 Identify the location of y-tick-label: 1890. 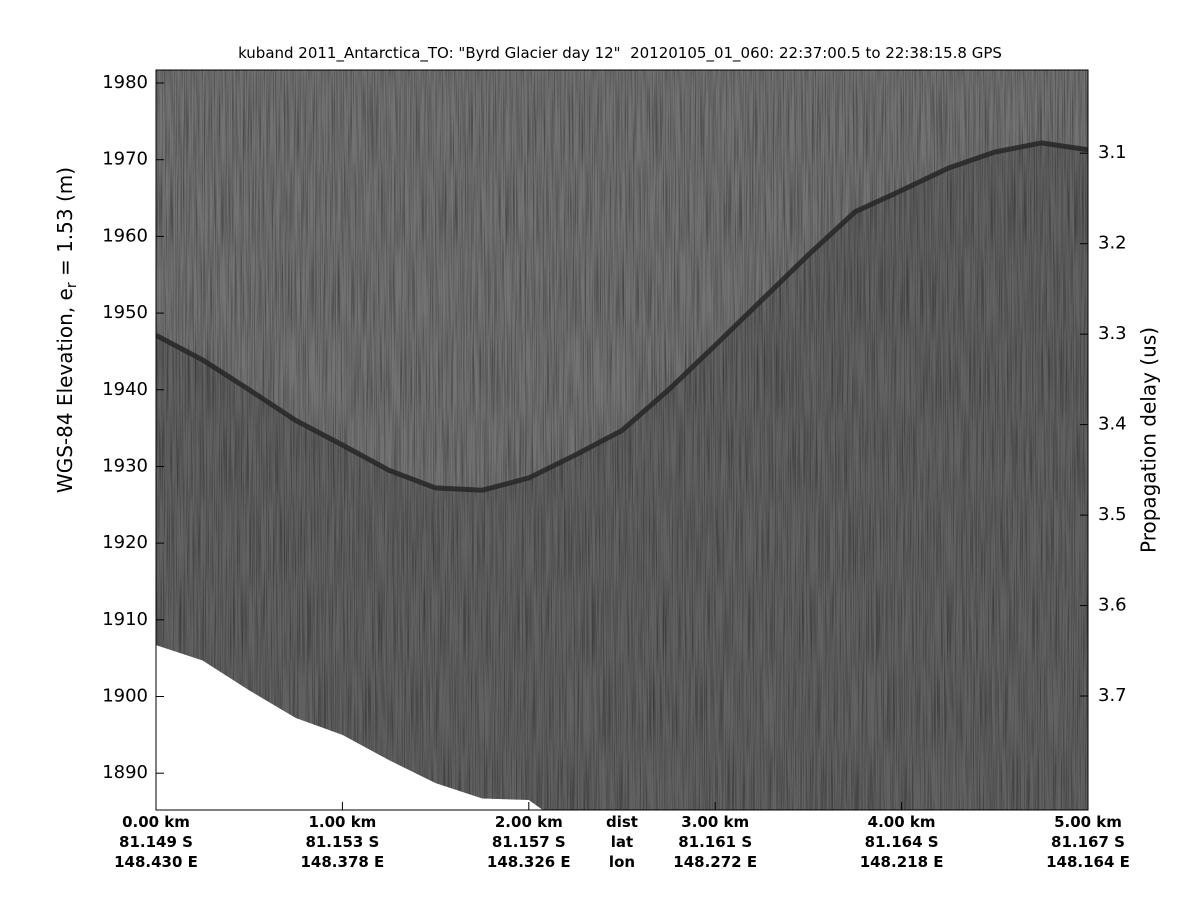
(125, 772).